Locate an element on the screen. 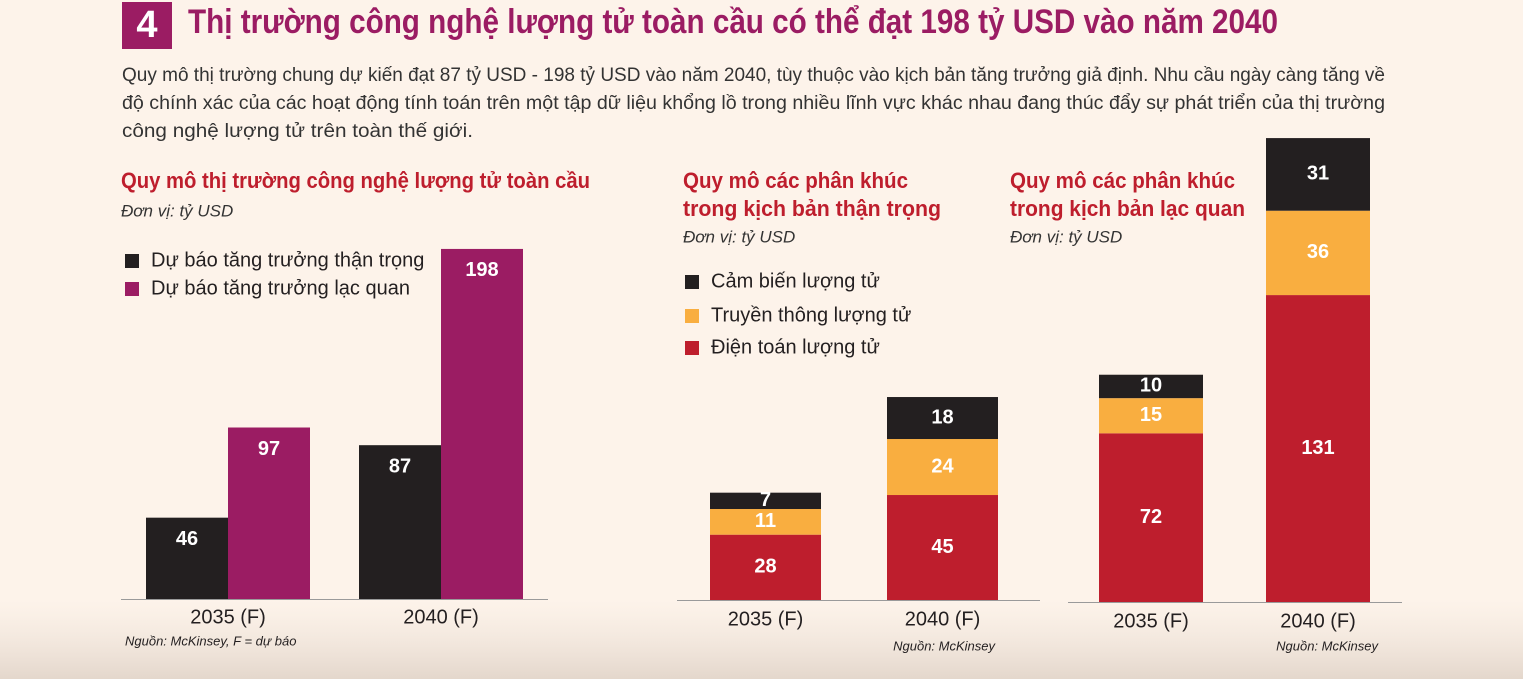 The width and height of the screenshot is (1523, 679). value-label: 72 is located at coordinates (1151, 517).